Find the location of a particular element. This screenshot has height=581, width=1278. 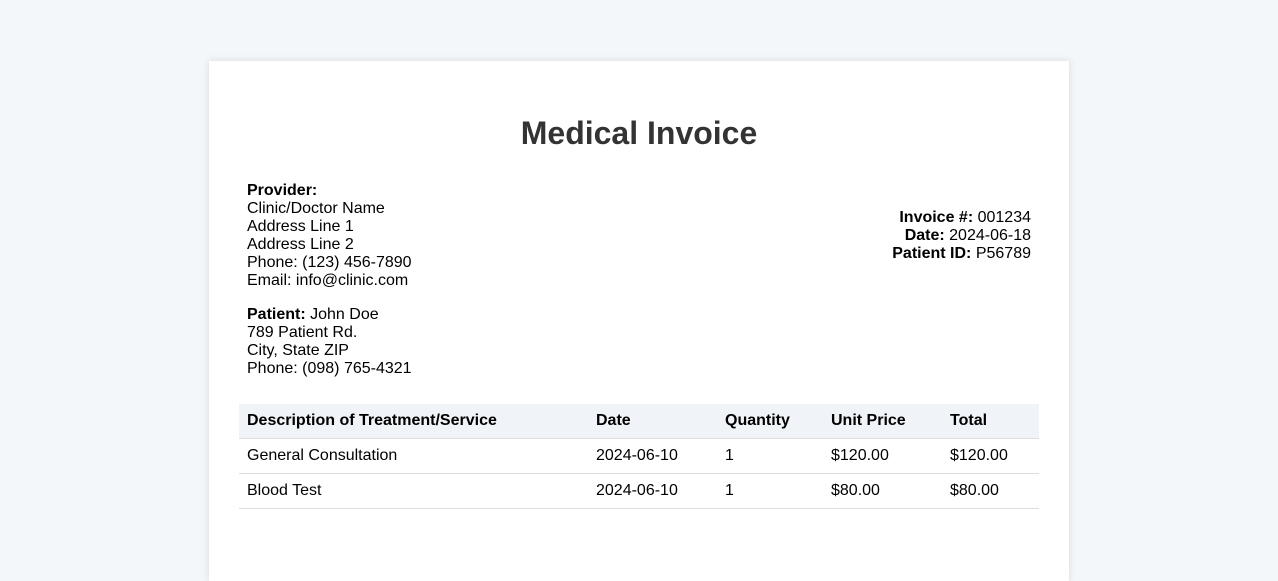

cell-total: $80.00 is located at coordinates (990, 491).